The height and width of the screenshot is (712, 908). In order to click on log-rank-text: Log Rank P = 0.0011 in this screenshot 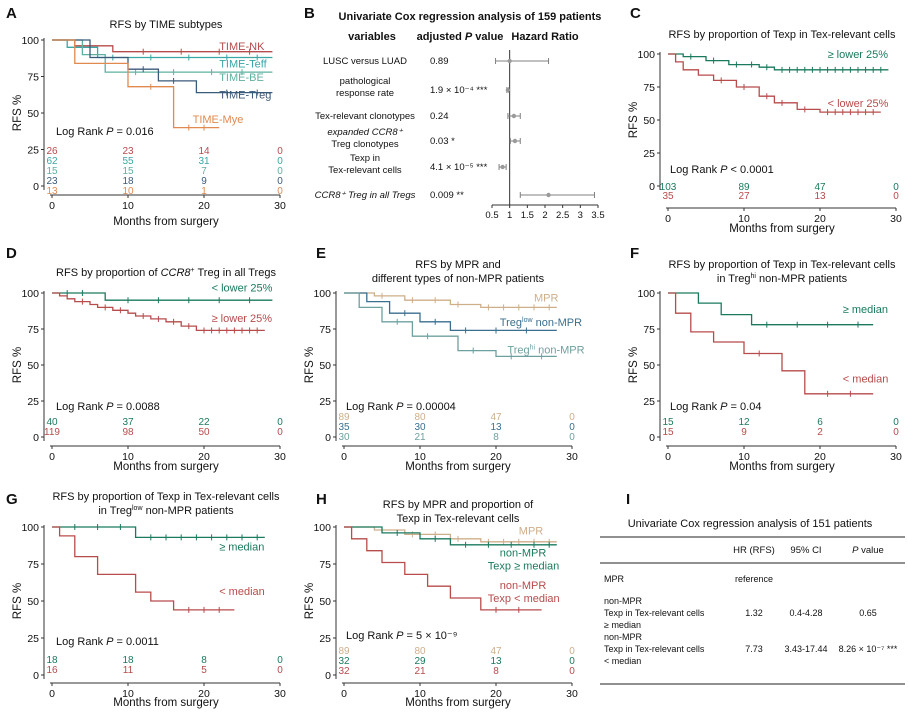, I will do `click(107, 642)`.